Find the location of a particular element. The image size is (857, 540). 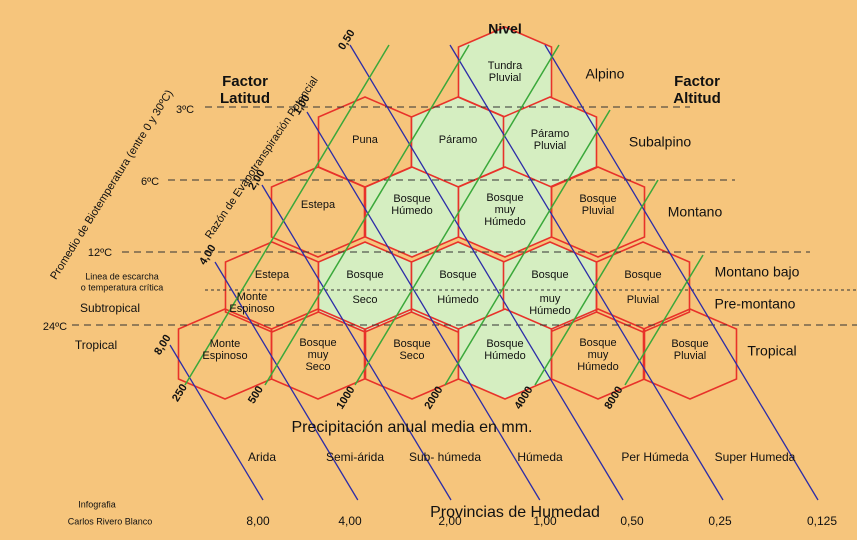

ratio-label: 0,50 is located at coordinates (632, 521).